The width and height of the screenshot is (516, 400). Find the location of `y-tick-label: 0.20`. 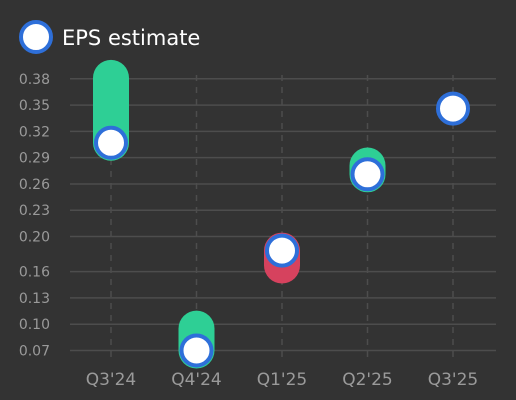

y-tick-label: 0.20 is located at coordinates (34, 238).